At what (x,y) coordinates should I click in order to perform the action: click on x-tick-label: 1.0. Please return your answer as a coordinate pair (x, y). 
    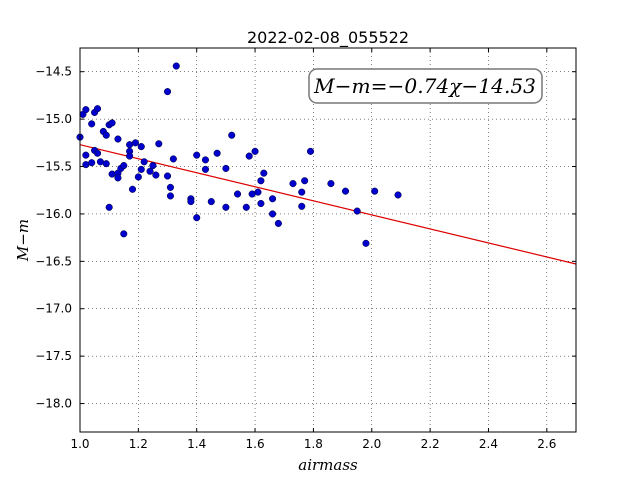
    Looking at the image, I should click on (79, 444).